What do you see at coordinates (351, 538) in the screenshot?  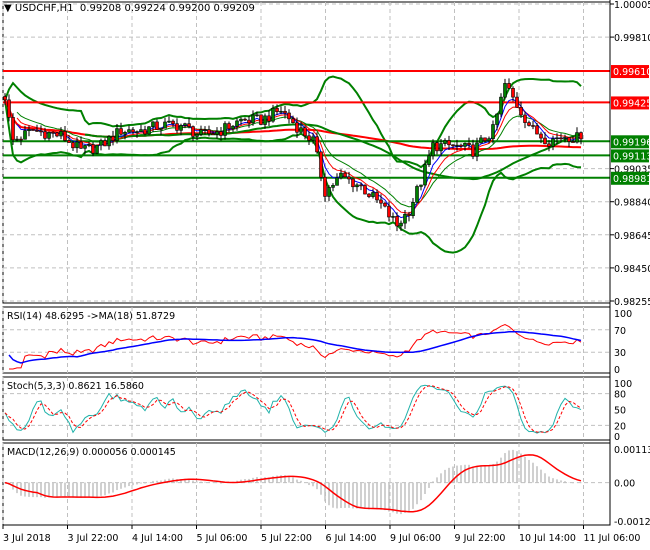 I see `x-tick-label: 6 Jul 14:00` at bounding box center [351, 538].